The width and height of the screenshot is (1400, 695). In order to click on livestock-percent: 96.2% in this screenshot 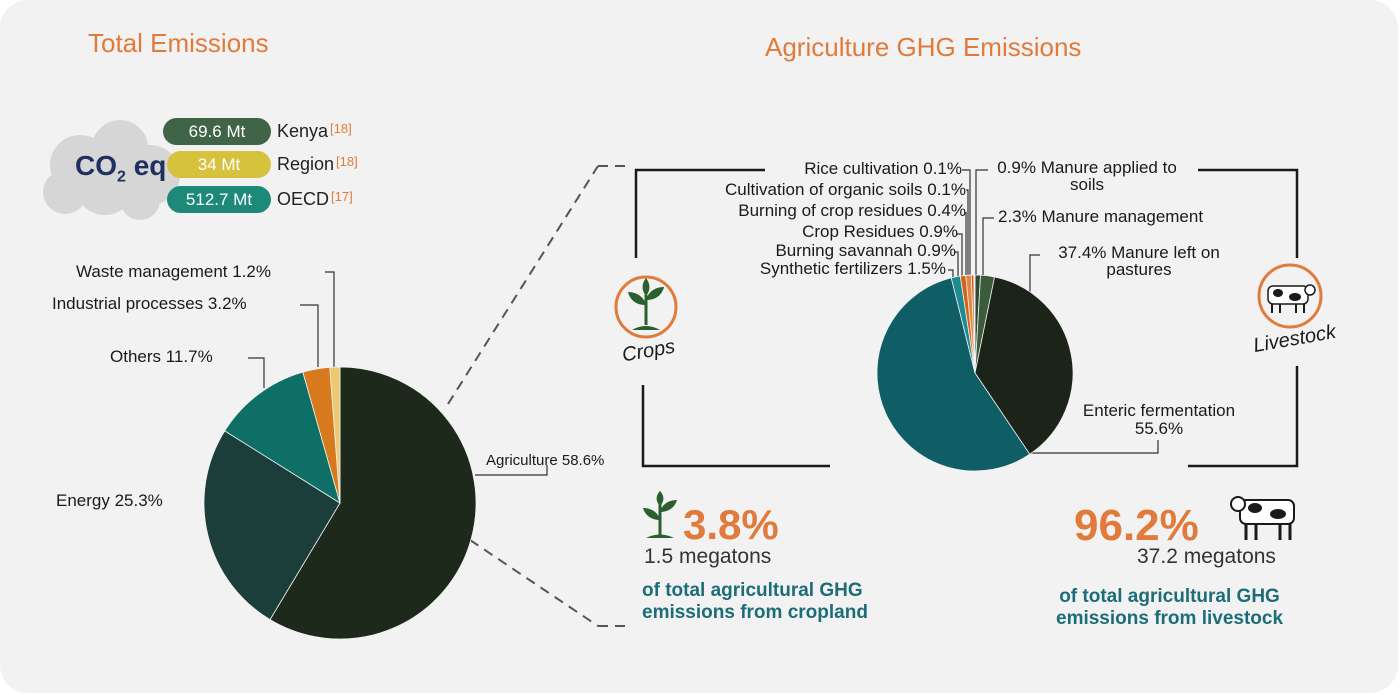, I will do `click(1136, 525)`.